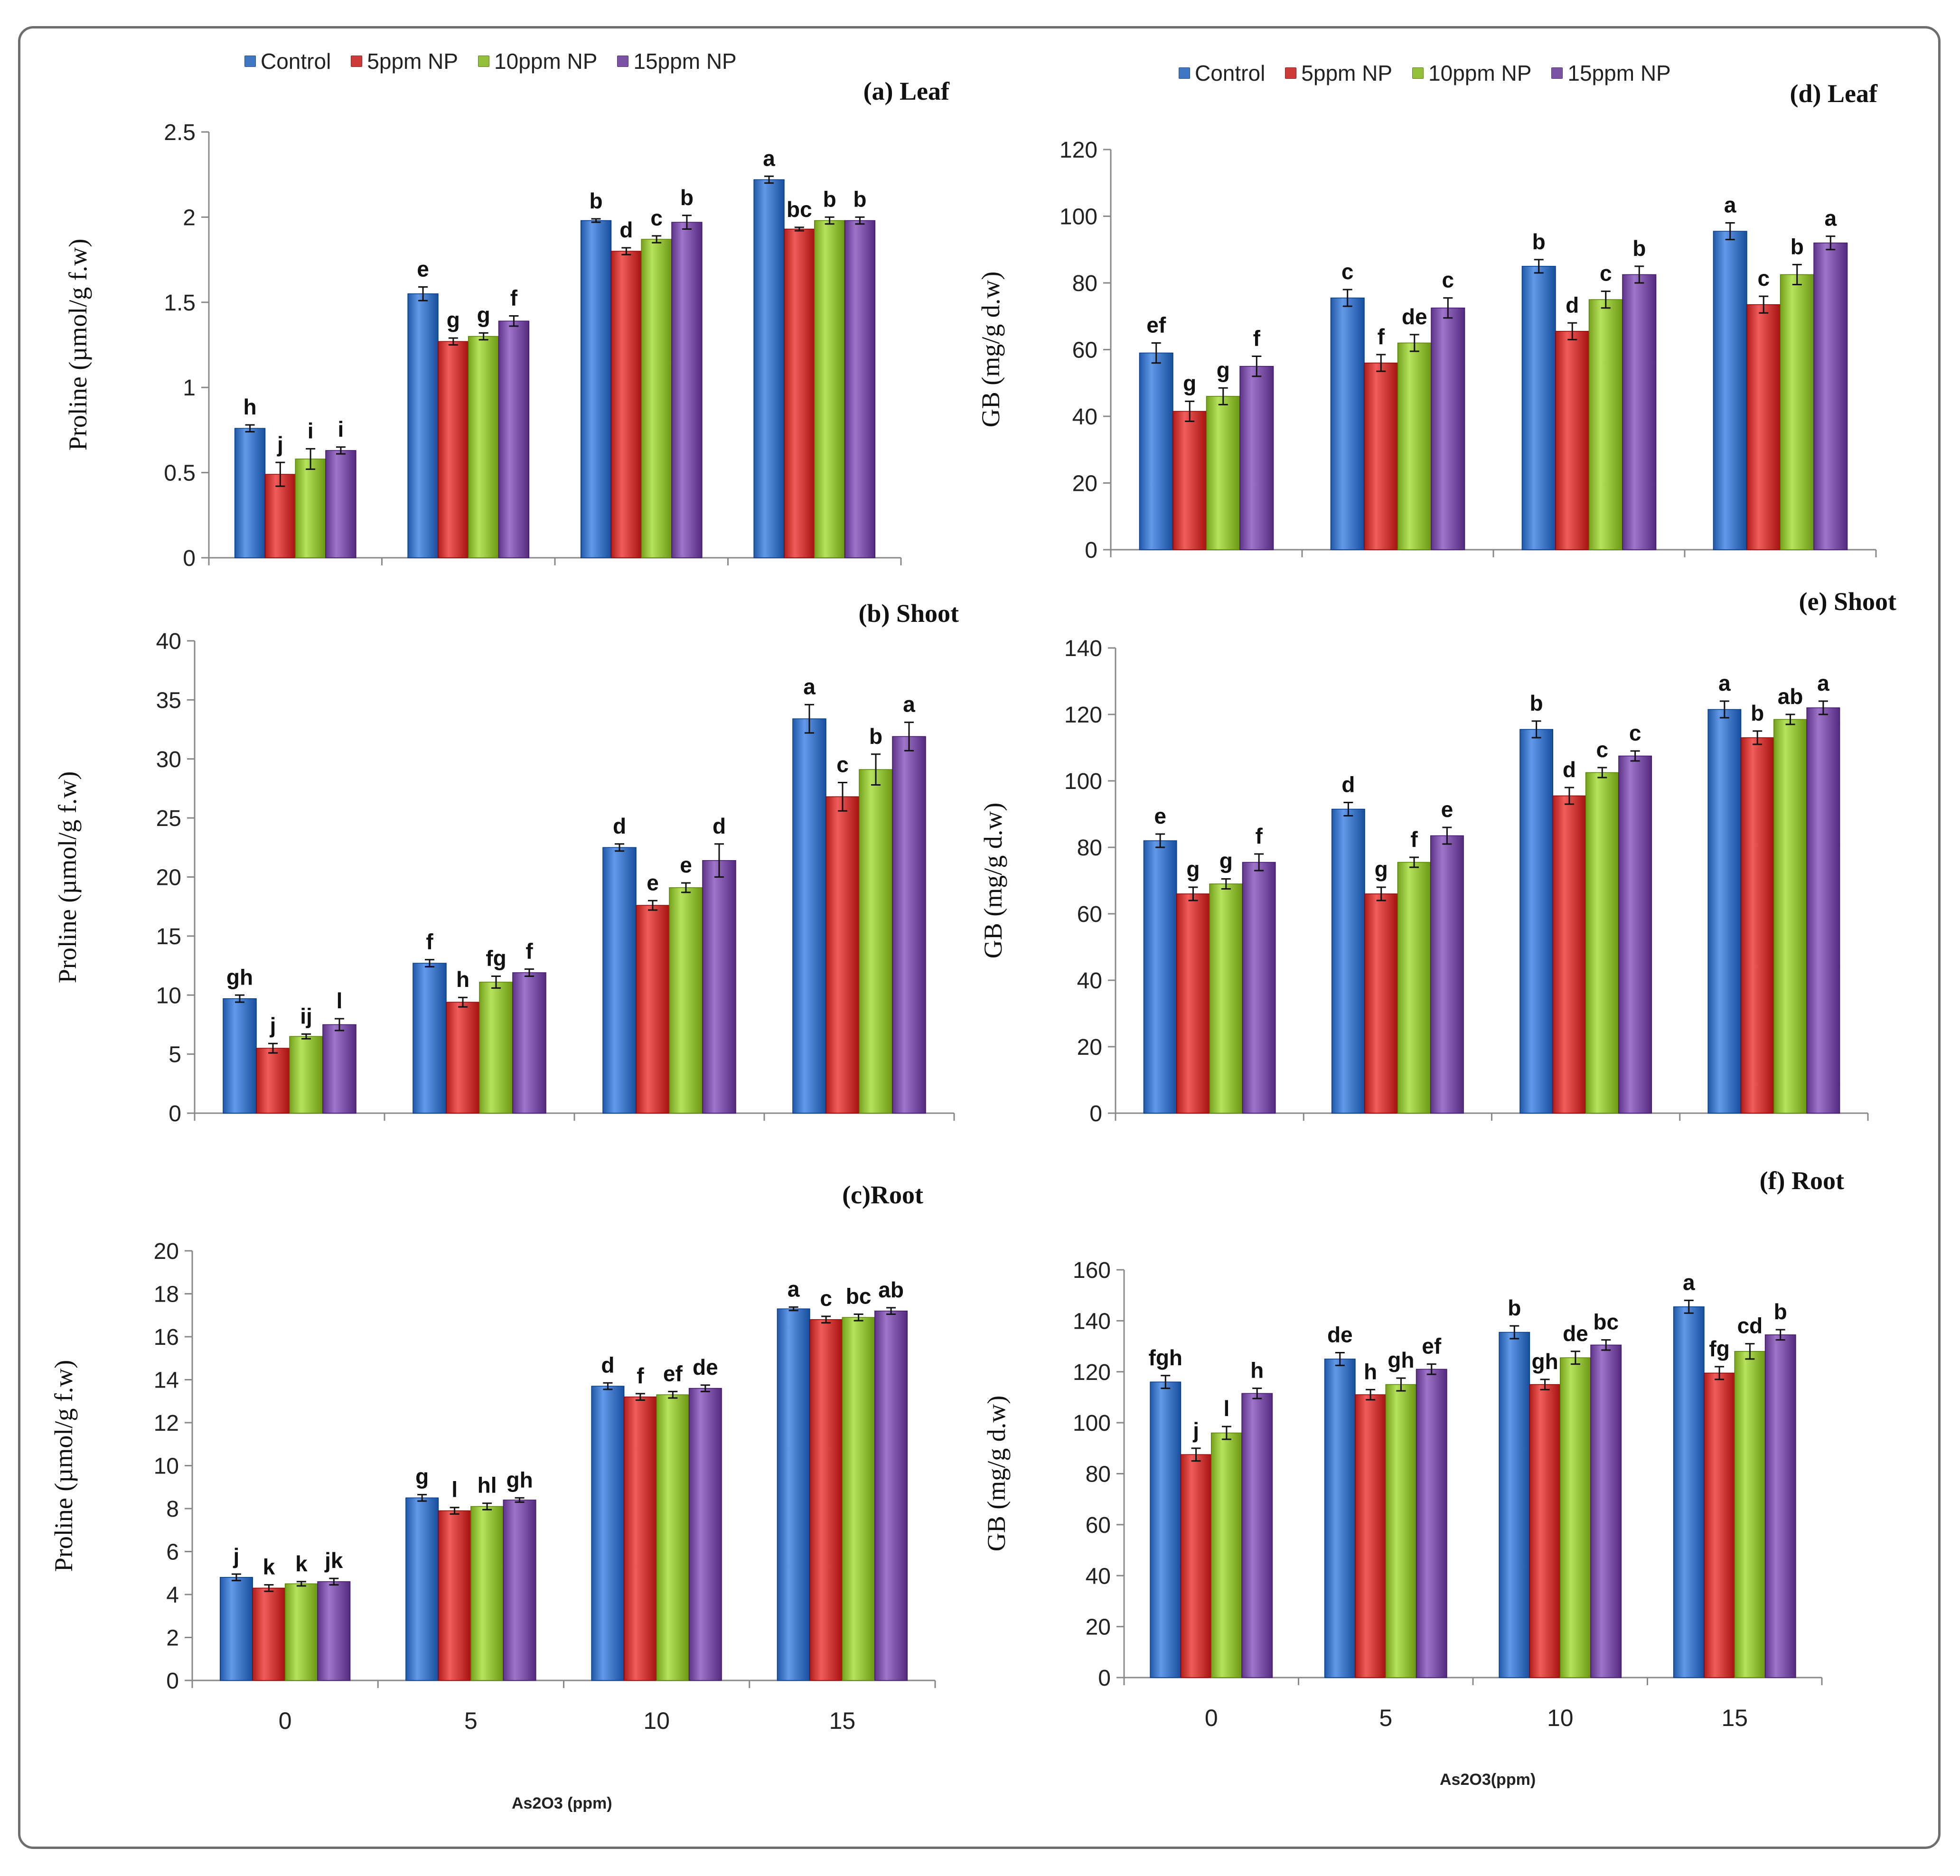 Image resolution: width=1960 pixels, height=1876 pixels. What do you see at coordinates (166, 1423) in the screenshot?
I see `chart-c-y-tick-label: 12` at bounding box center [166, 1423].